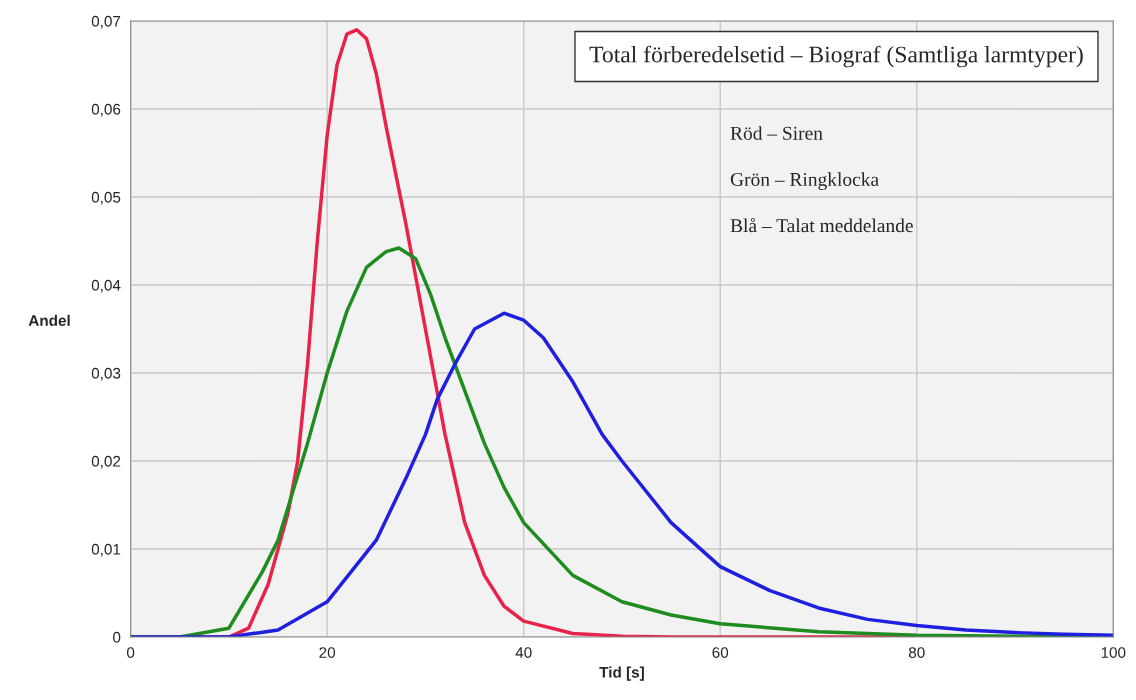 This screenshot has width=1136, height=700. I want to click on y-tick-label: 0,03, so click(106, 374).